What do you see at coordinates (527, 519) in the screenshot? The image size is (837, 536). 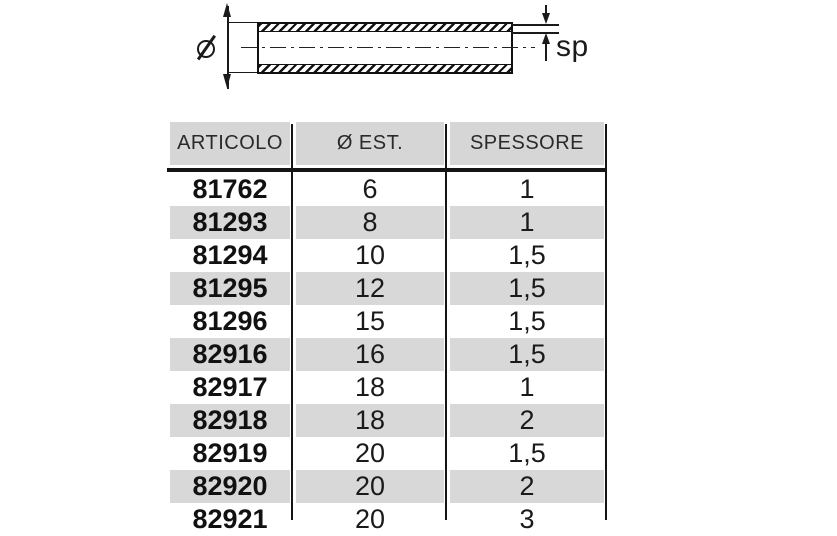 I see `cell-spessore: 3` at bounding box center [527, 519].